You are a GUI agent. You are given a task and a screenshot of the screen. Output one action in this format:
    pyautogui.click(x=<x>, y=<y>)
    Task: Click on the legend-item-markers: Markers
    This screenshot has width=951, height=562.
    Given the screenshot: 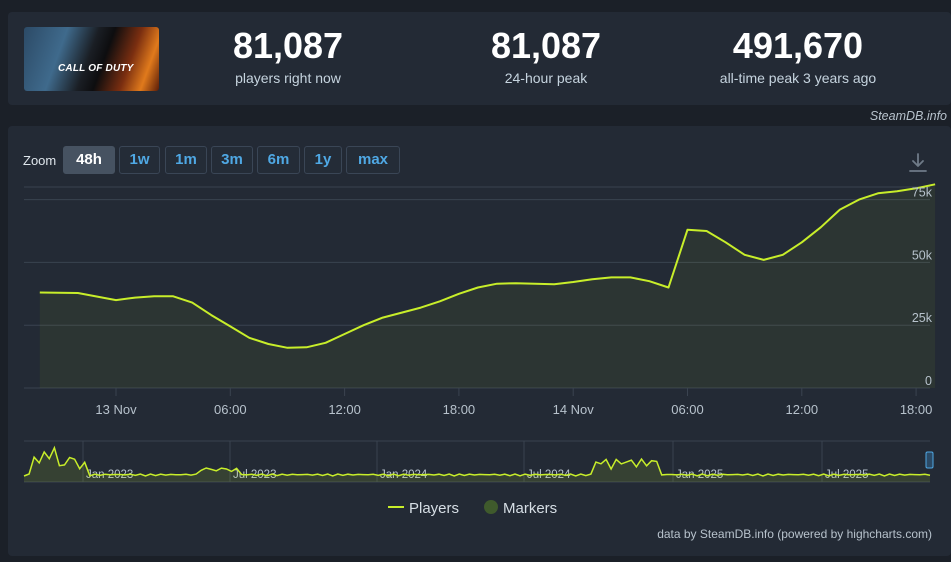 What is the action you would take?
    pyautogui.click(x=520, y=508)
    